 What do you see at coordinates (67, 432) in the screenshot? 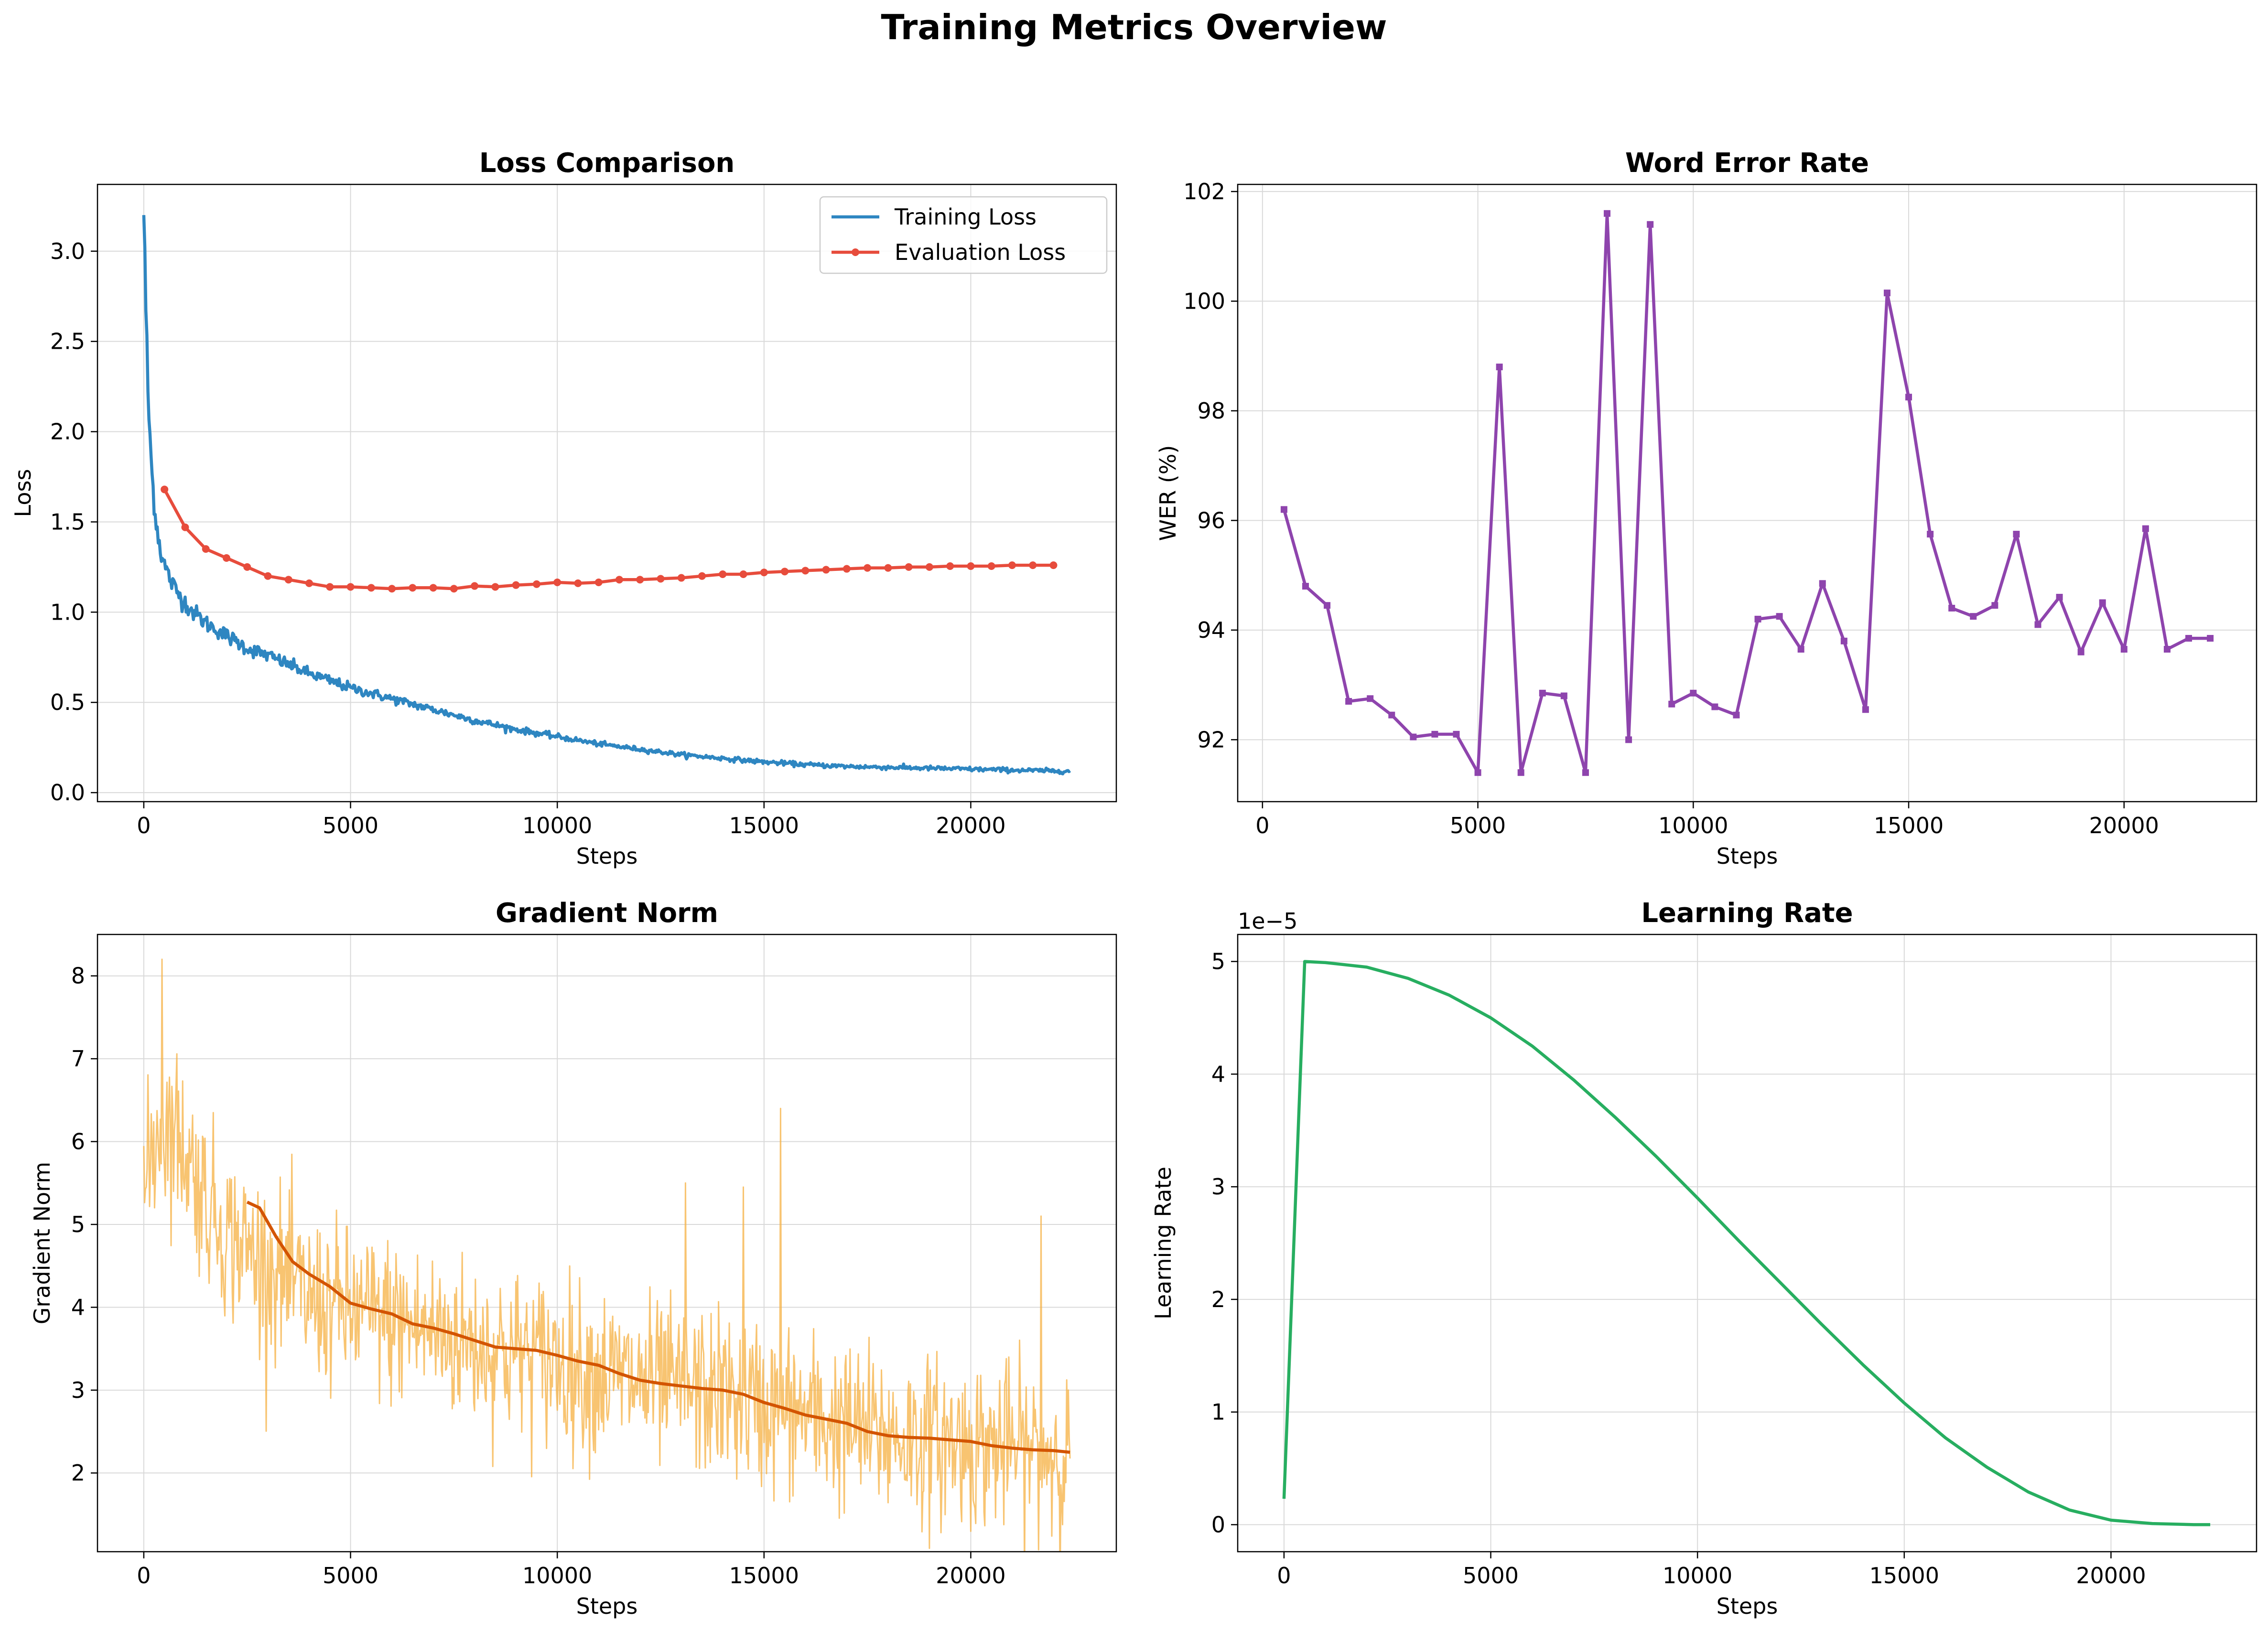
I see `y-tick-label: 2.0` at bounding box center [67, 432].